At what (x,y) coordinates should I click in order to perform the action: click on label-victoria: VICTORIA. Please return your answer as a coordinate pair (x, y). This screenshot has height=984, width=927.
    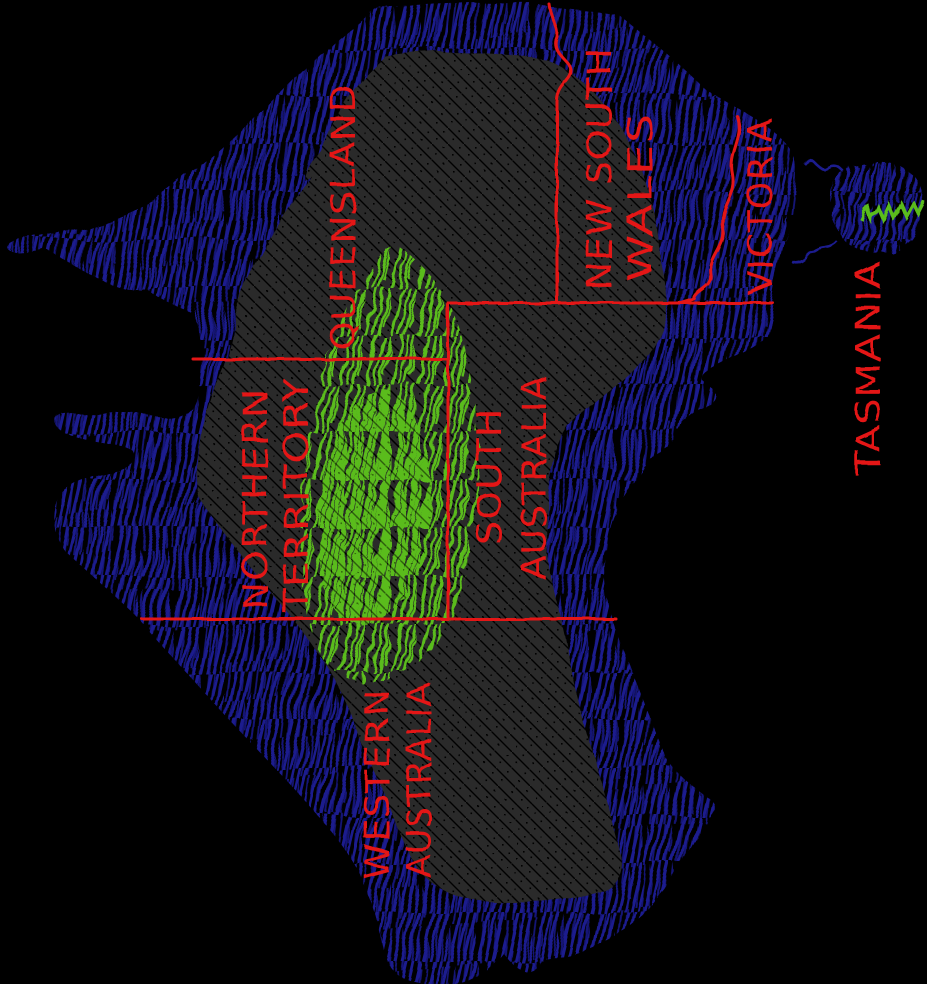
    Looking at the image, I should click on (761, 206).